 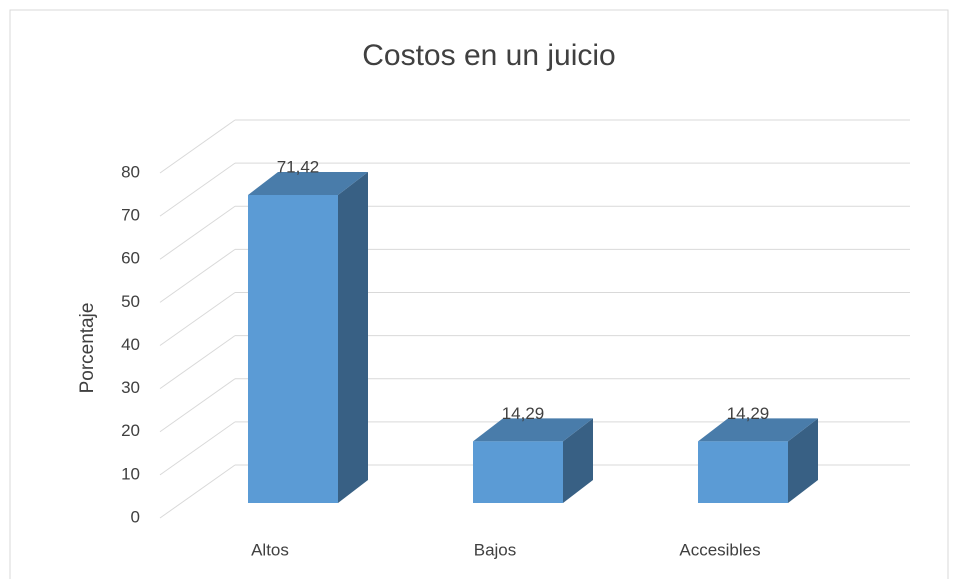 I want to click on y-tick-label: 30, so click(x=130, y=387).